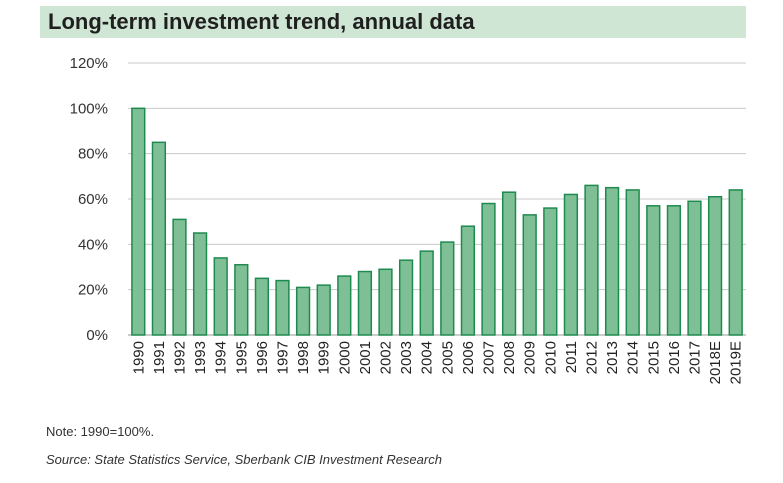  I want to click on bar-2019E, so click(735, 262).